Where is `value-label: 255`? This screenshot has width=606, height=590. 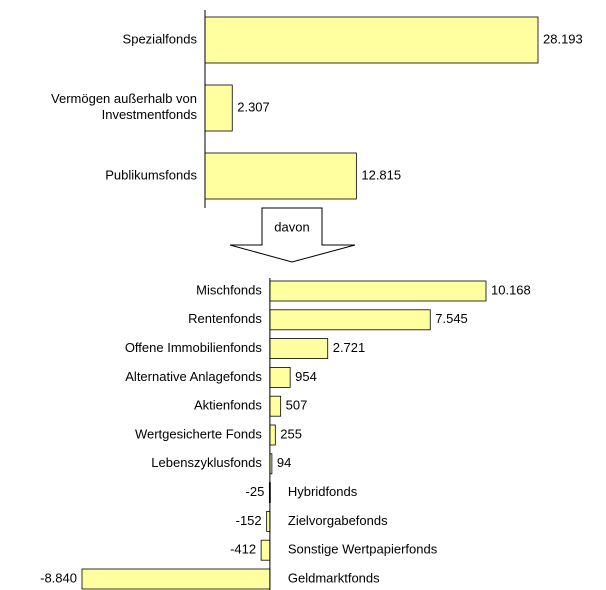
value-label: 255 is located at coordinates (291, 433).